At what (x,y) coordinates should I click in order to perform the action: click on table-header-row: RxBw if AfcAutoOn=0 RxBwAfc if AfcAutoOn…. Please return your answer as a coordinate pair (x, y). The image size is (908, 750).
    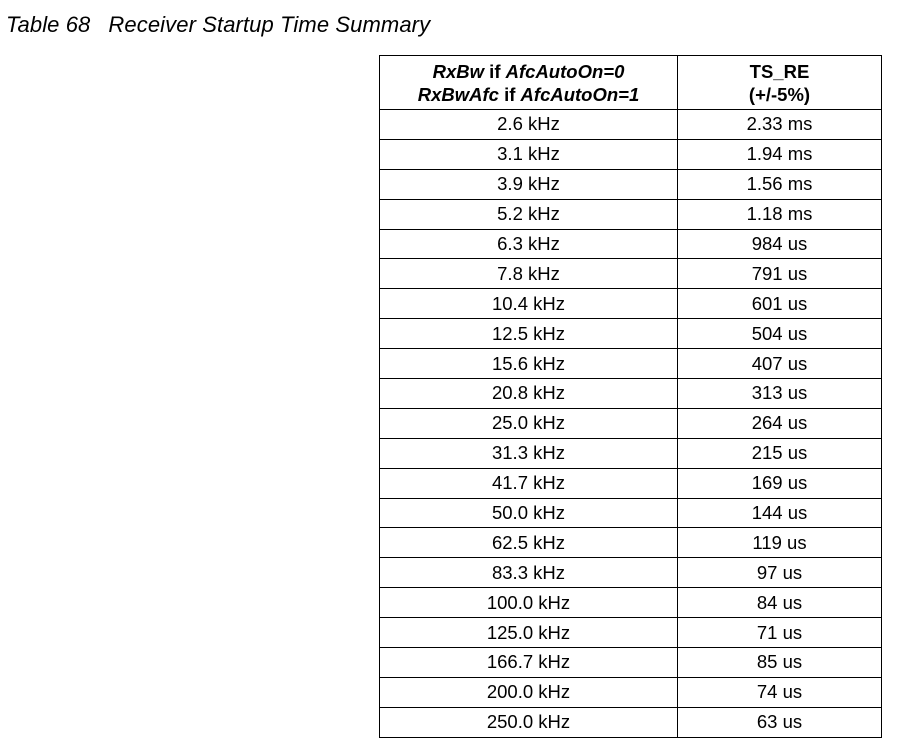
    Looking at the image, I should click on (630, 82).